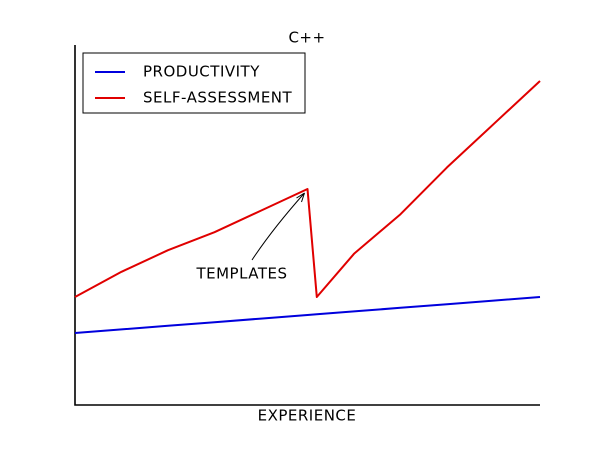  Describe the element at coordinates (300, 197) in the screenshot. I see `annotation-arrowhead` at that location.